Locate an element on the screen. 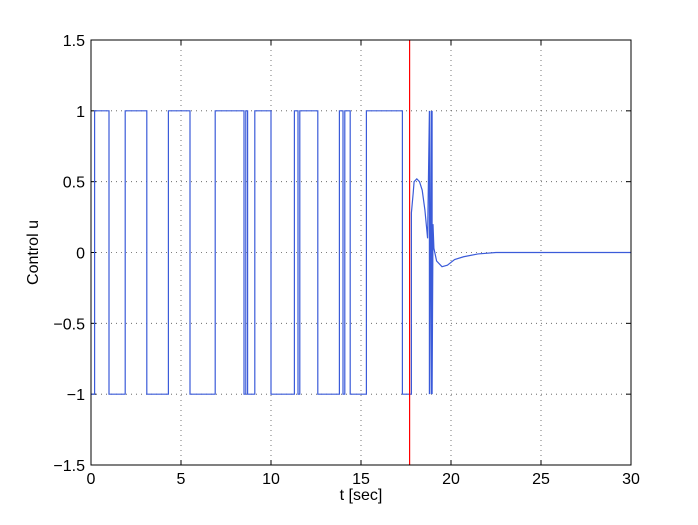 This screenshot has height=525, width=698. x-tick-label: 5 is located at coordinates (181, 479).